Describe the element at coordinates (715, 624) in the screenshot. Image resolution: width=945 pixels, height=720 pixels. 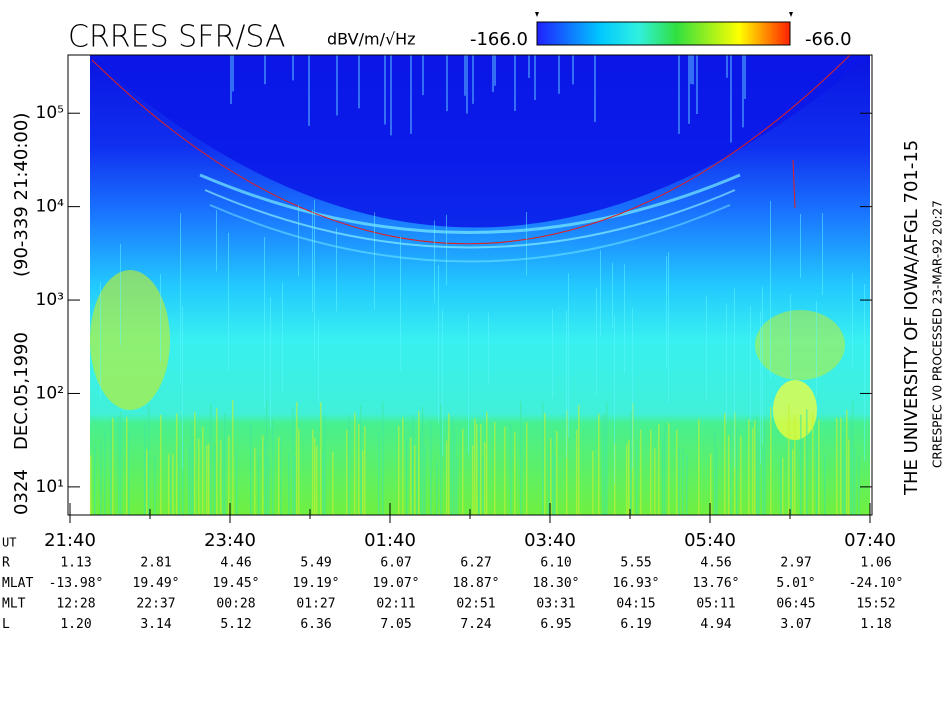
I see `ephemeris-value: 4.94` at that location.